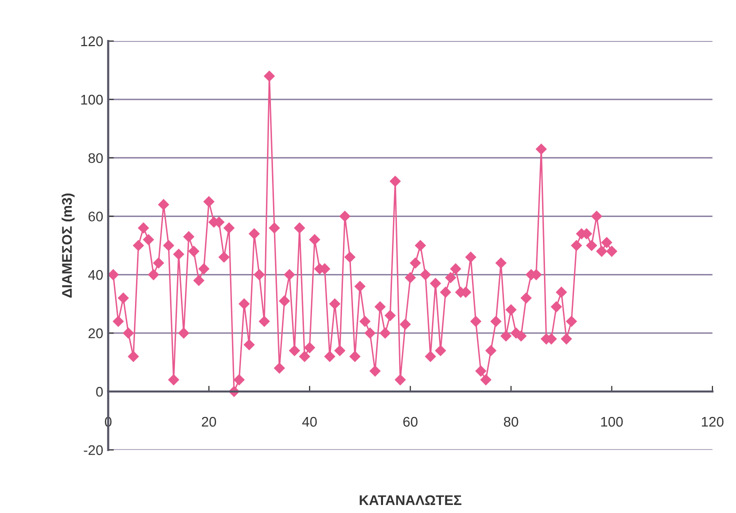 This screenshot has height=513, width=736. I want to click on y-tick-label: 20, so click(95, 333).